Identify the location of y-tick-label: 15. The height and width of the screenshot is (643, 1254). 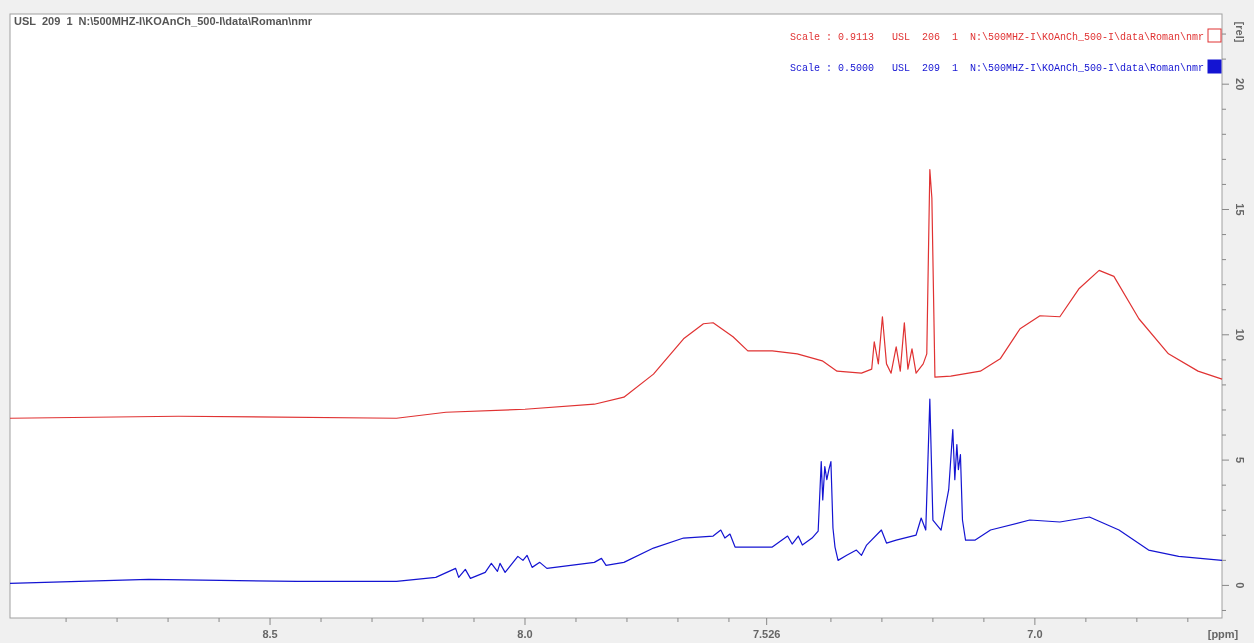
(1240, 209).